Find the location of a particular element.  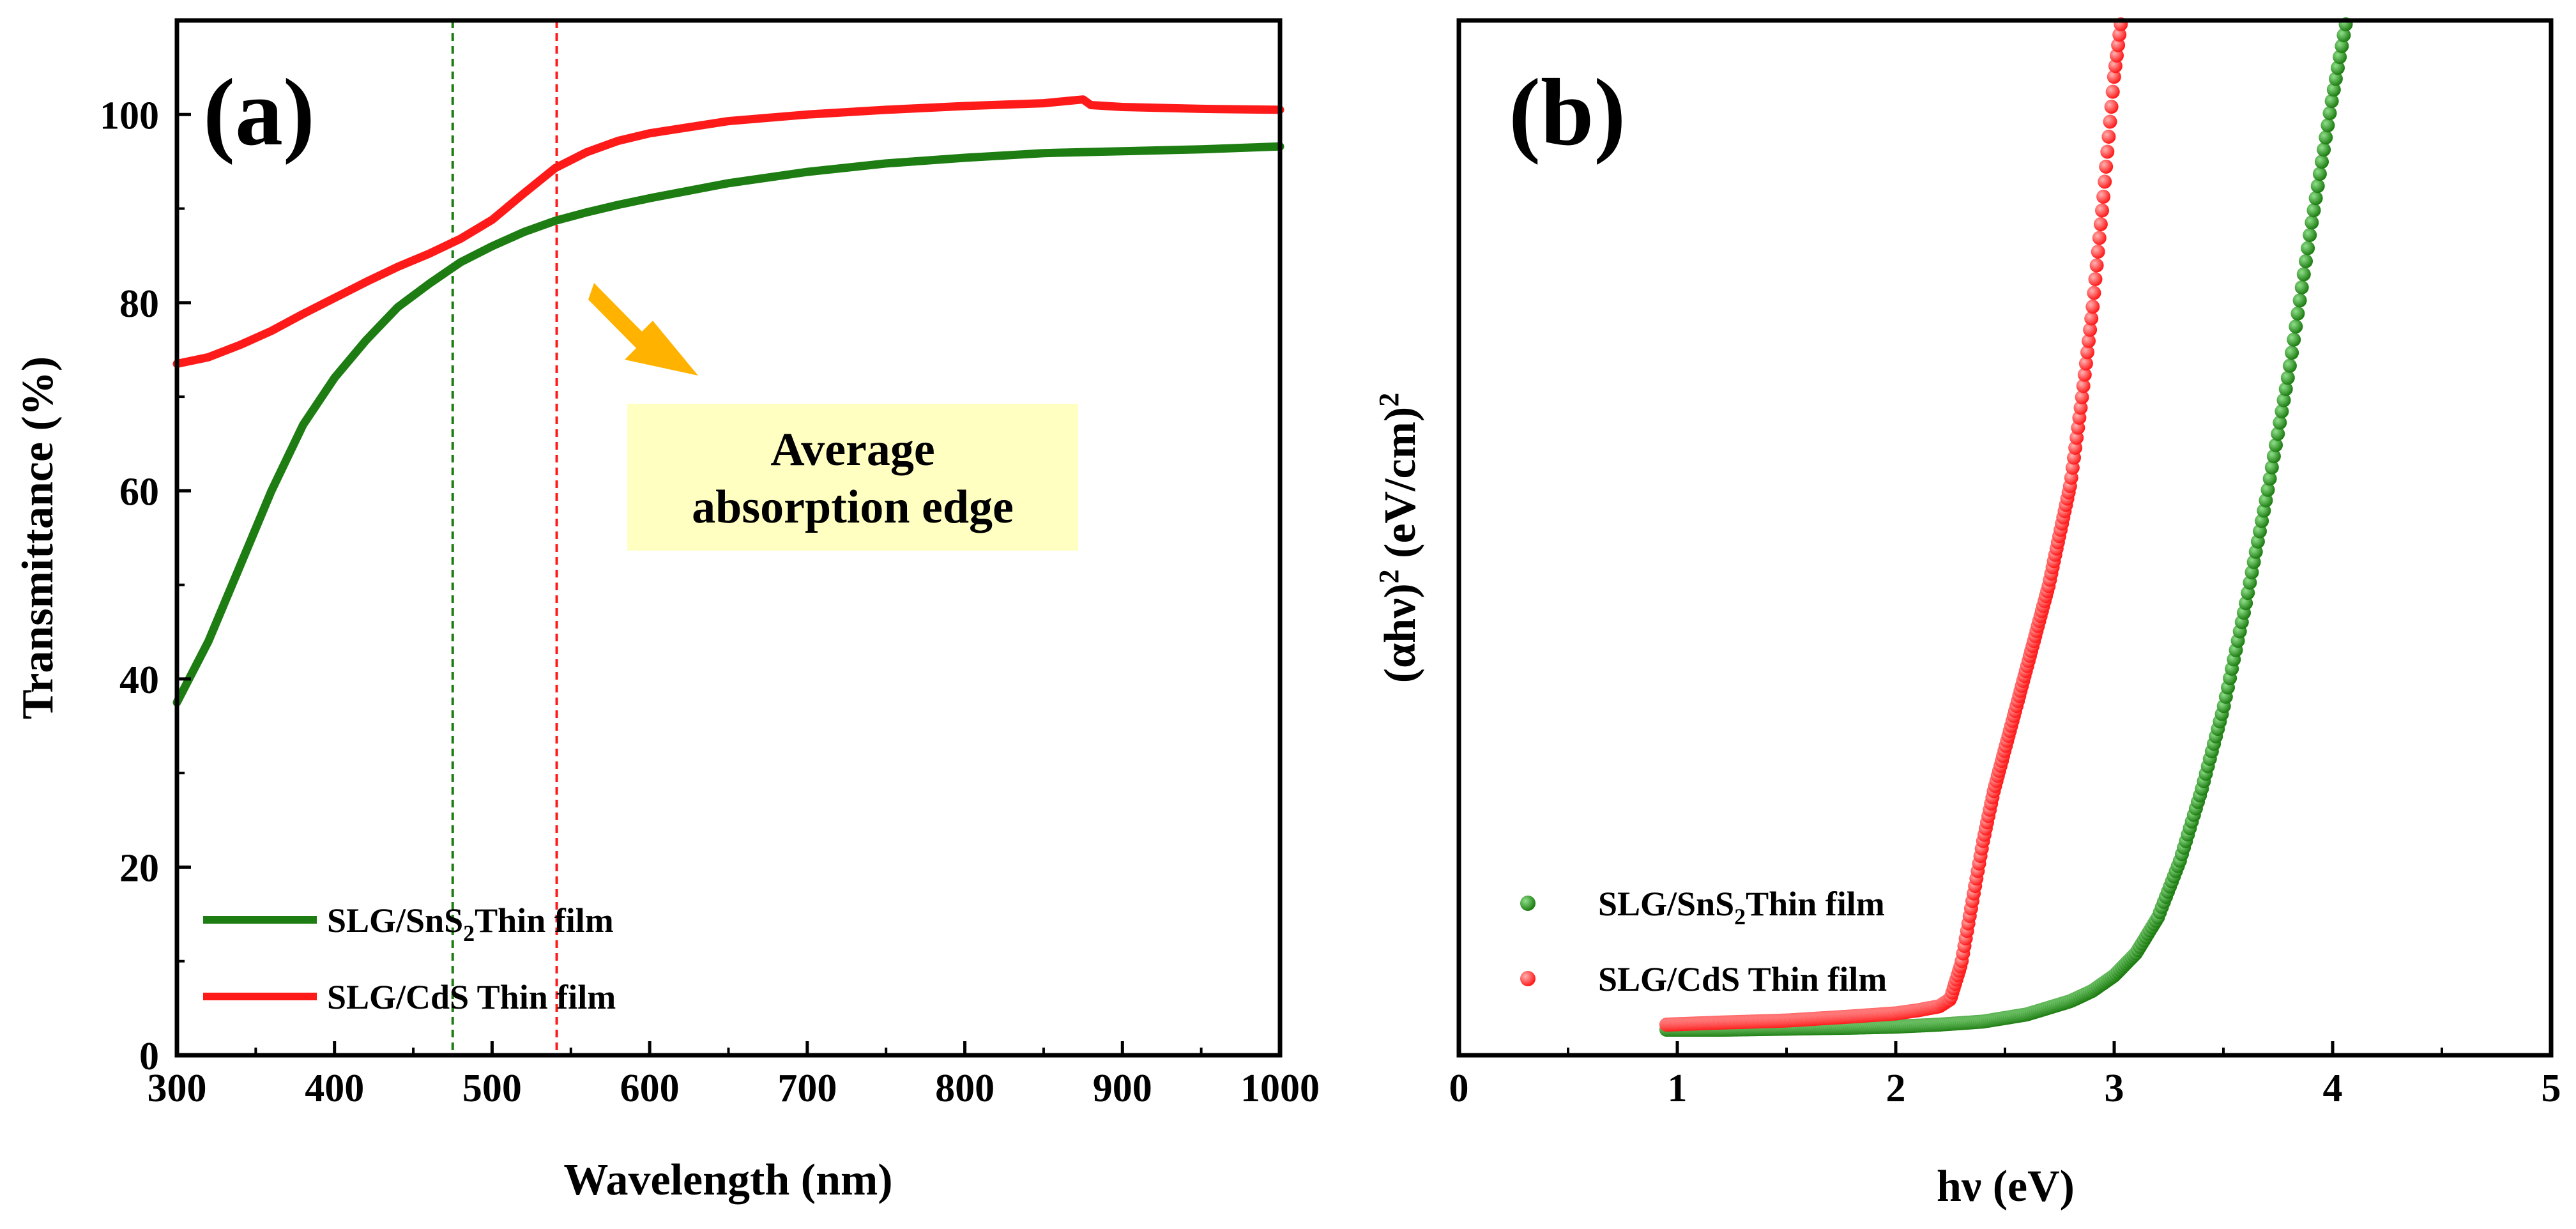

legend-a-green-label: SLG/SnS2Thin film is located at coordinates (470, 923).